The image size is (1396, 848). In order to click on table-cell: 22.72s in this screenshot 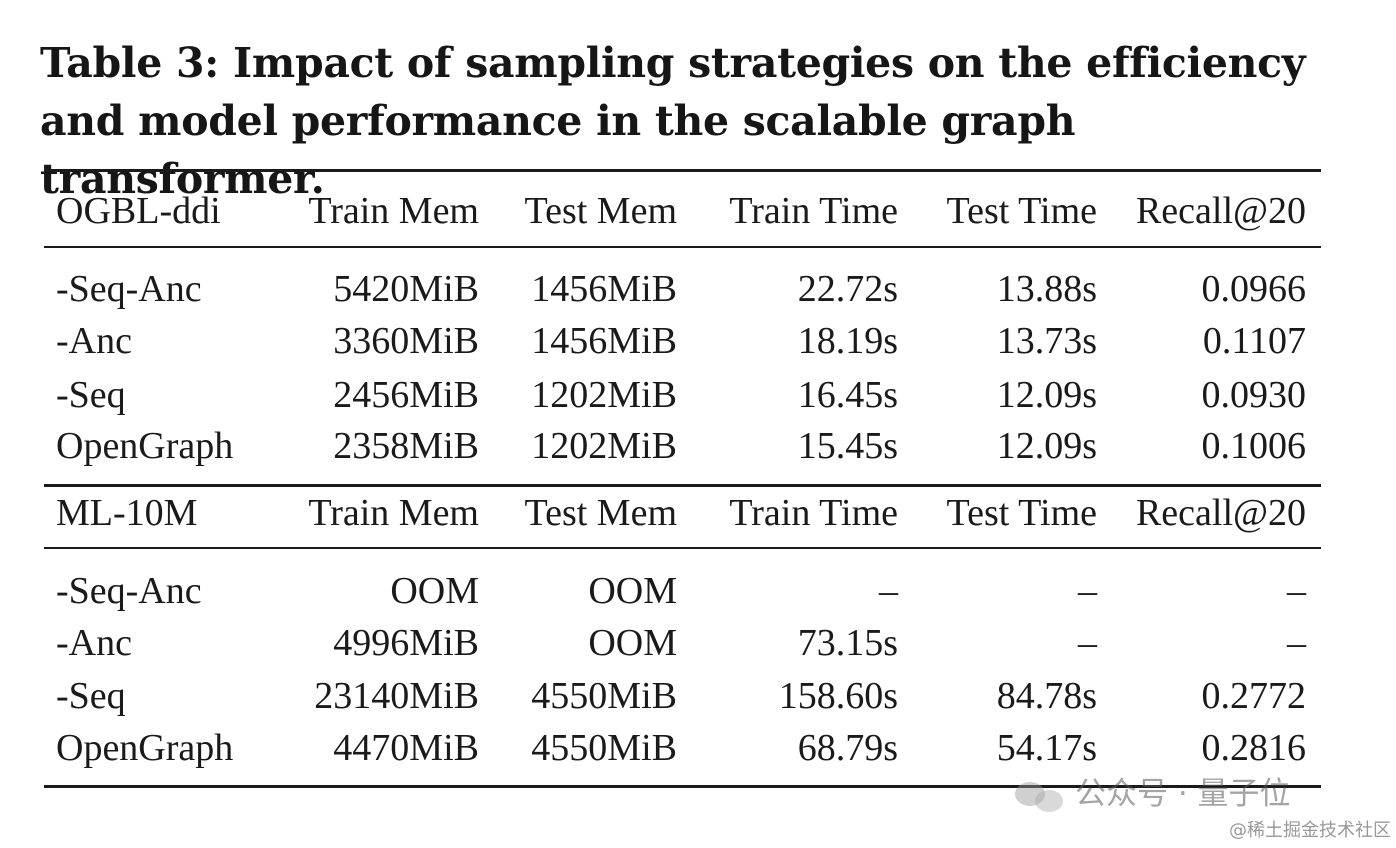, I will do `click(847, 289)`.